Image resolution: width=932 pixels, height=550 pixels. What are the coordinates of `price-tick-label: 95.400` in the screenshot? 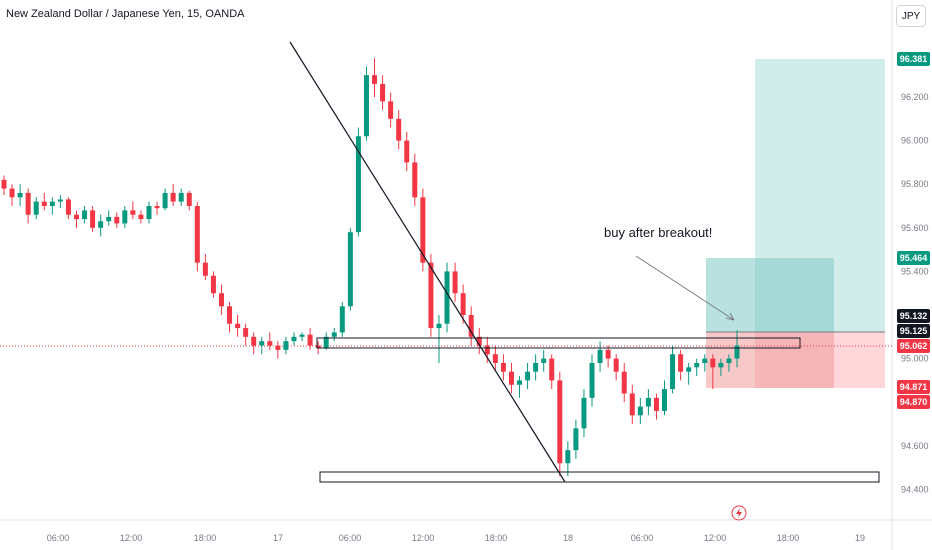 It's located at (915, 271).